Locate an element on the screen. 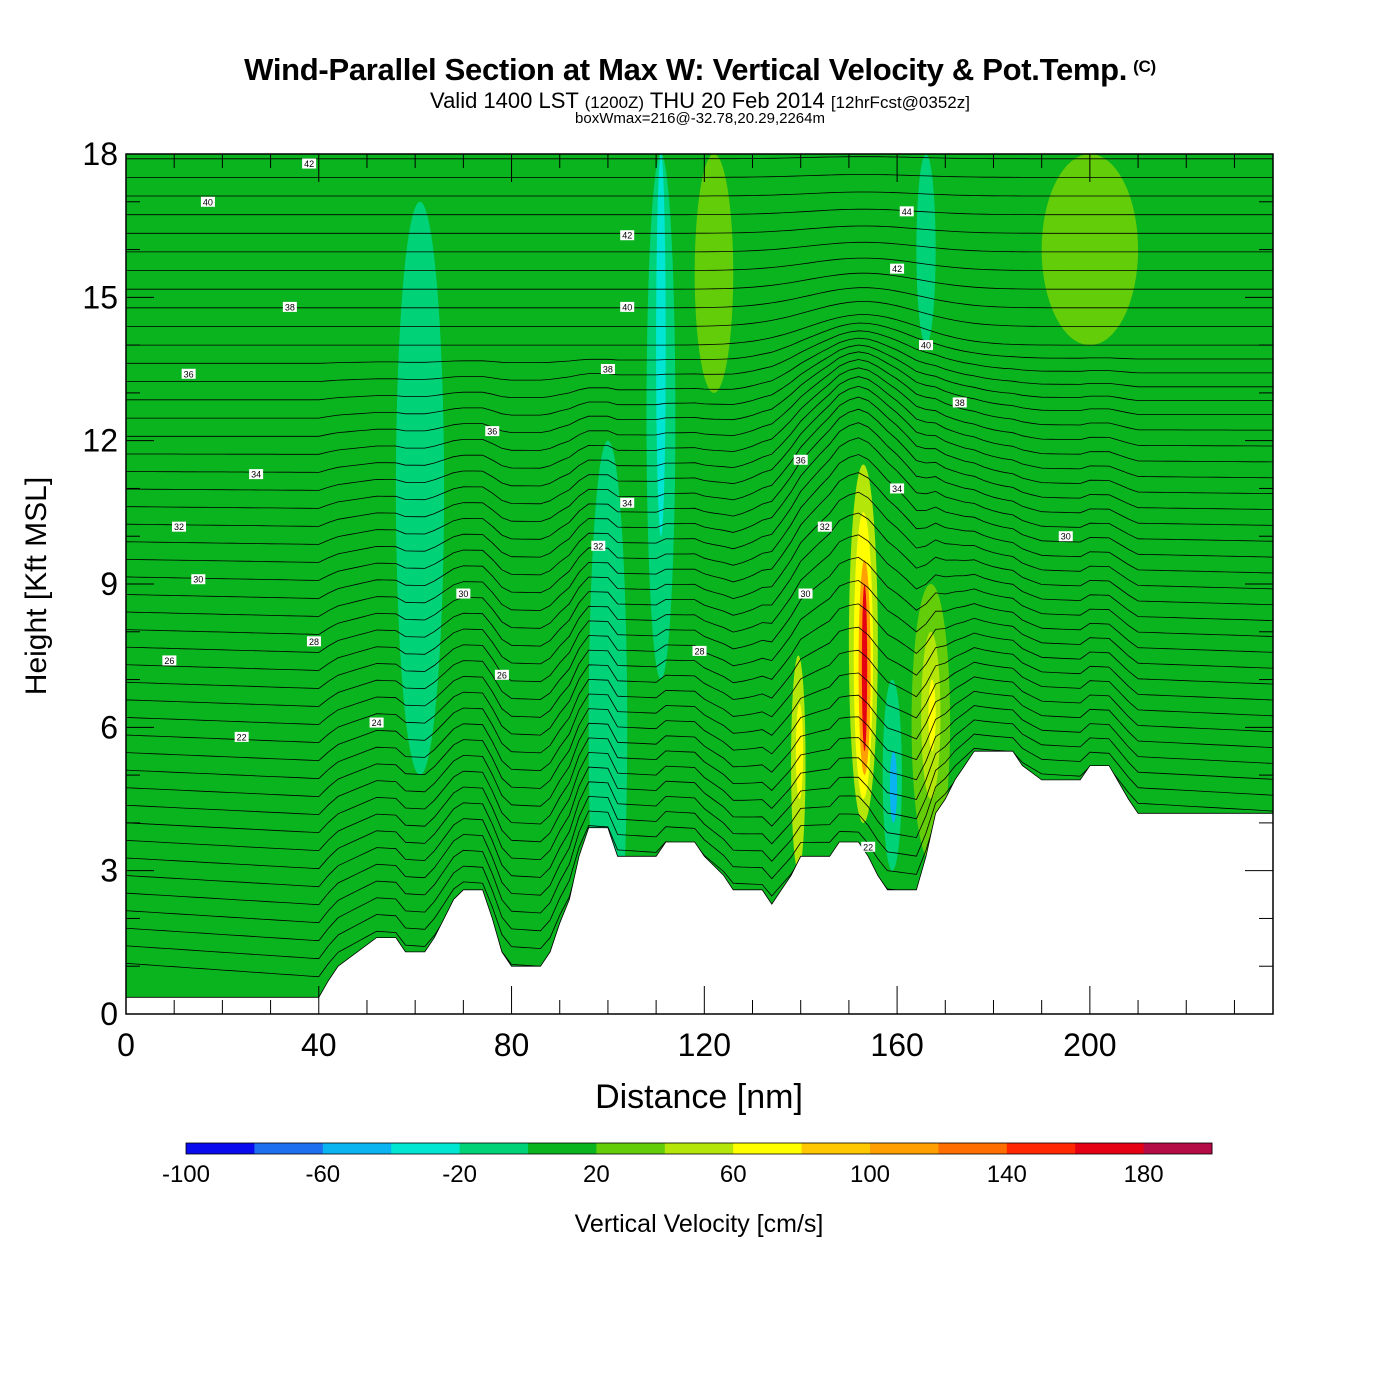 This screenshot has width=1400, height=1400. contour-label-text: 44 is located at coordinates (907, 212).